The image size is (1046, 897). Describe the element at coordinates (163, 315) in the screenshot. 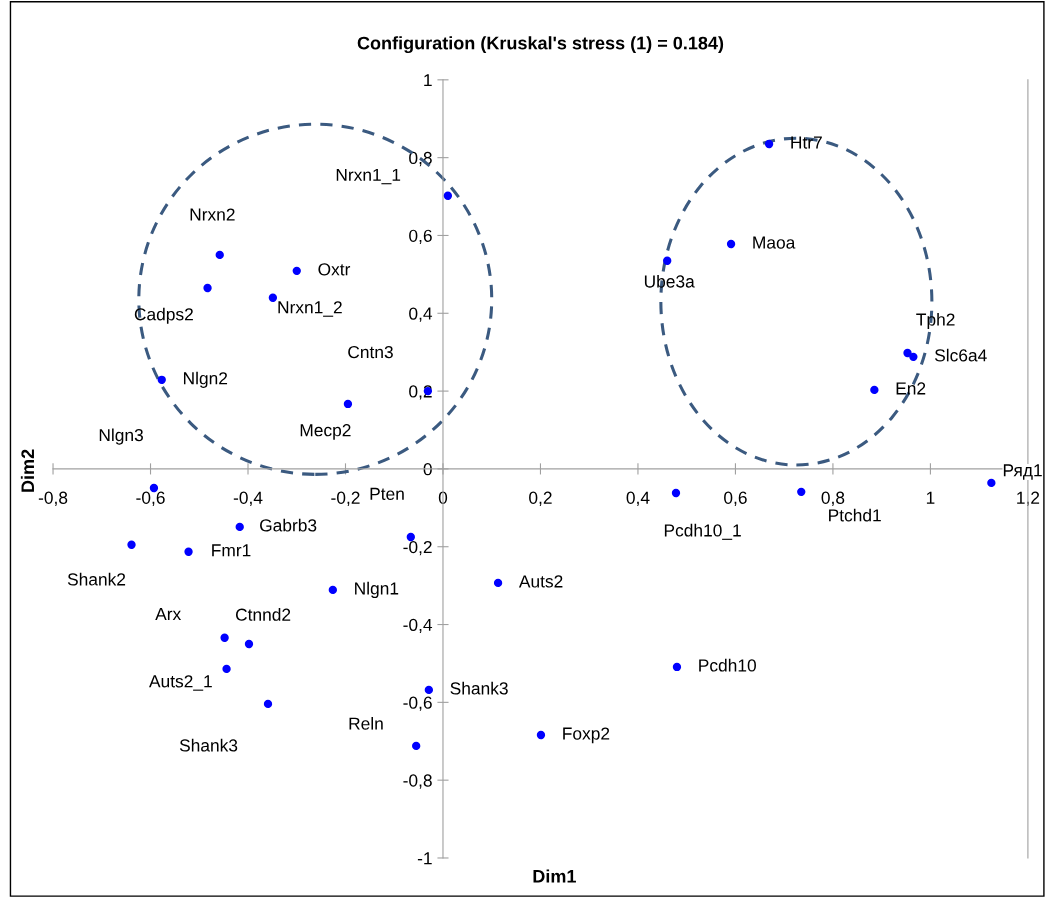

I see `annotation: Cadps2` at that location.